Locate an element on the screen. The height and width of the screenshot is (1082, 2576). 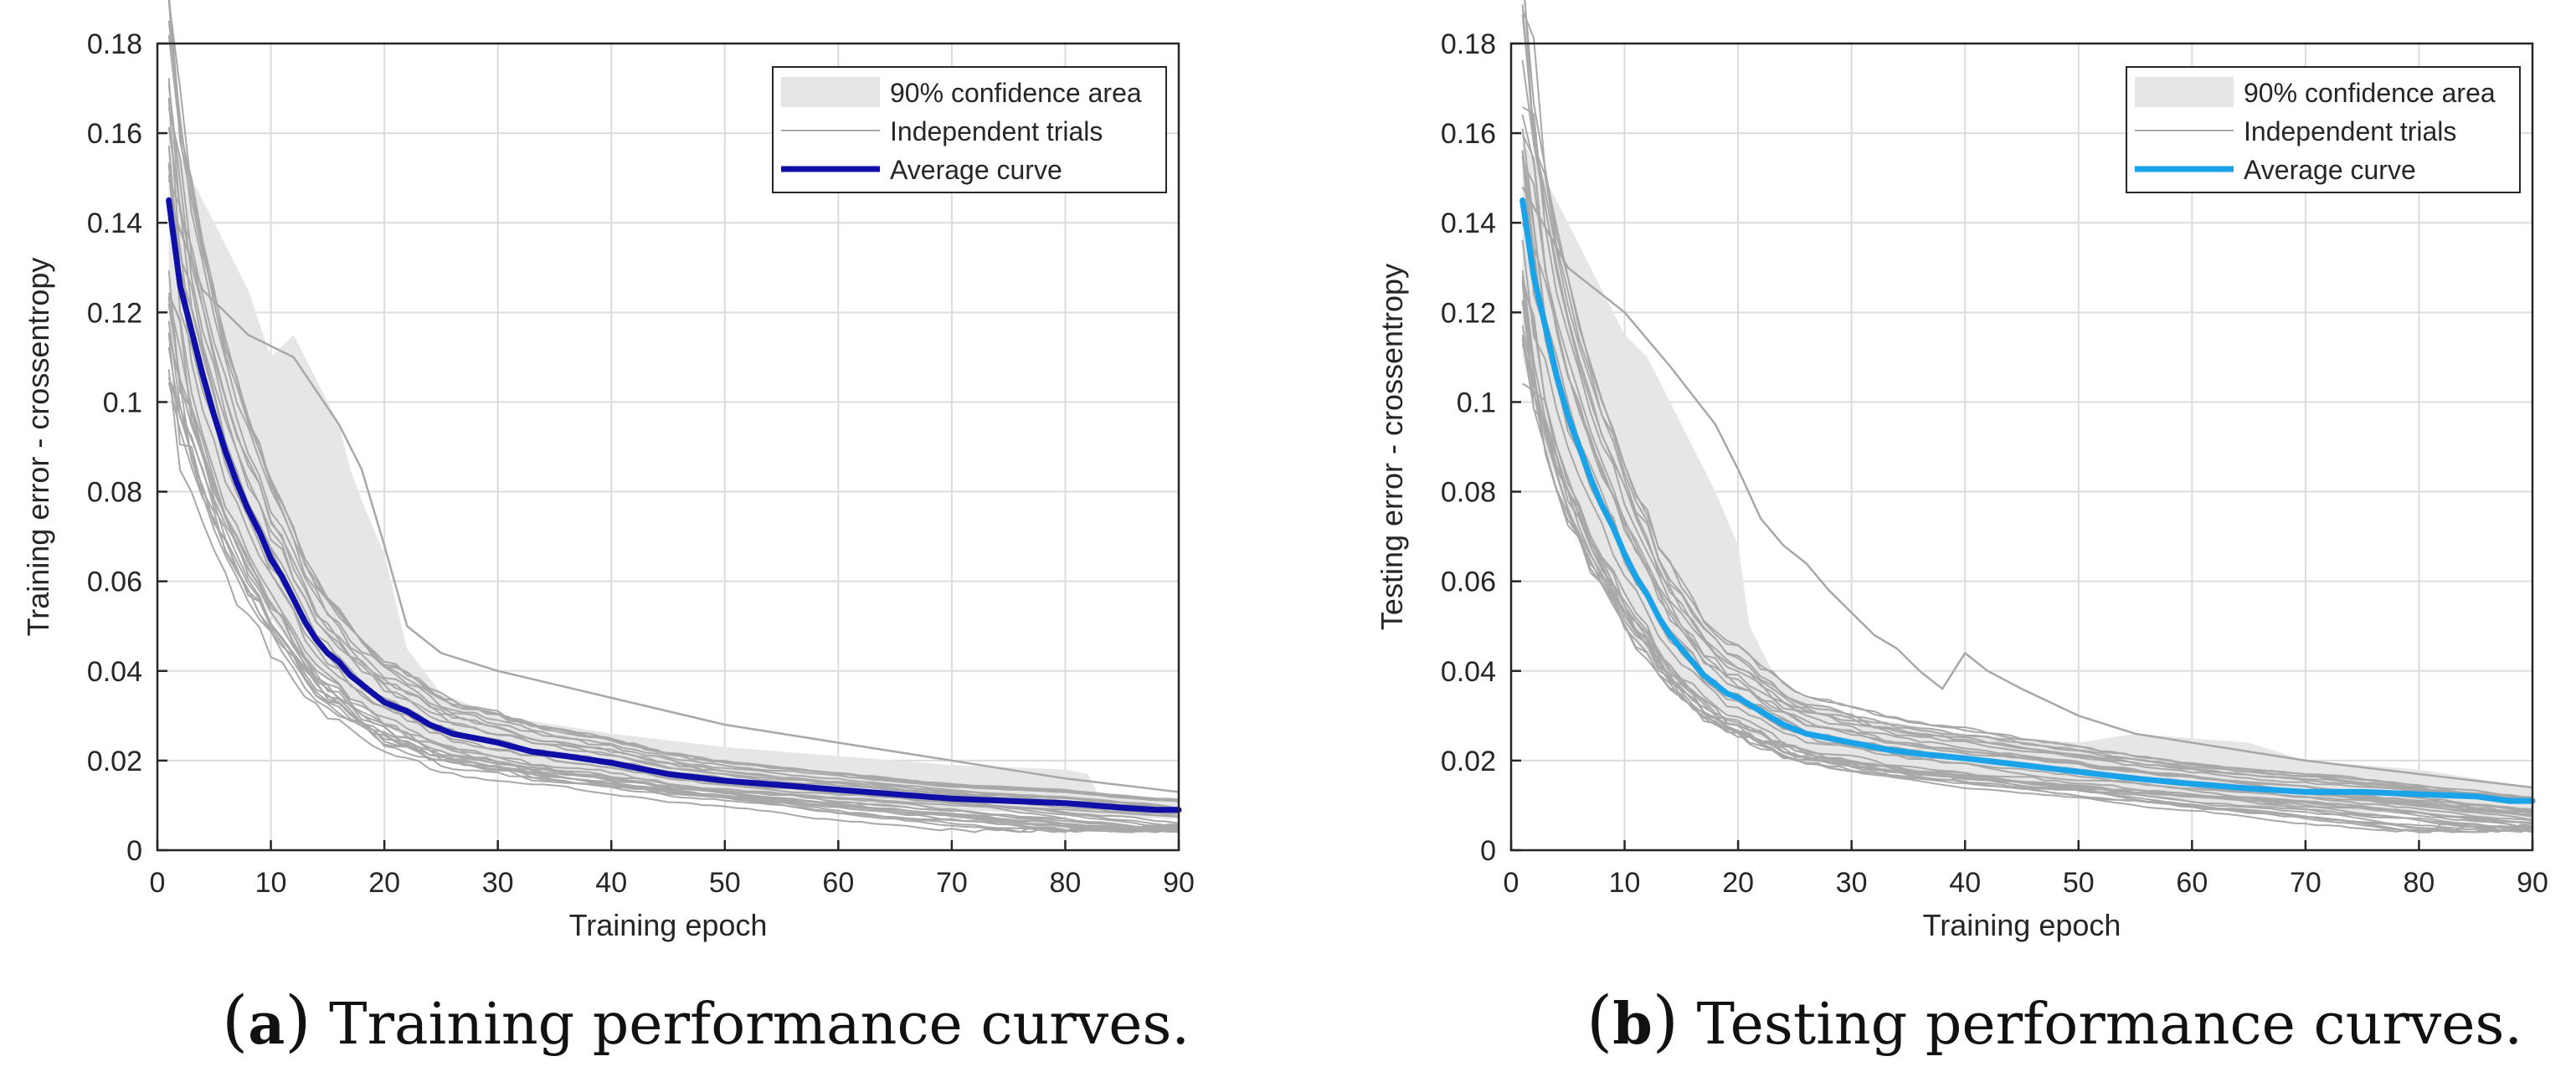
panel-b-ytick-label-0.02: 0.02 is located at coordinates (1468, 761).